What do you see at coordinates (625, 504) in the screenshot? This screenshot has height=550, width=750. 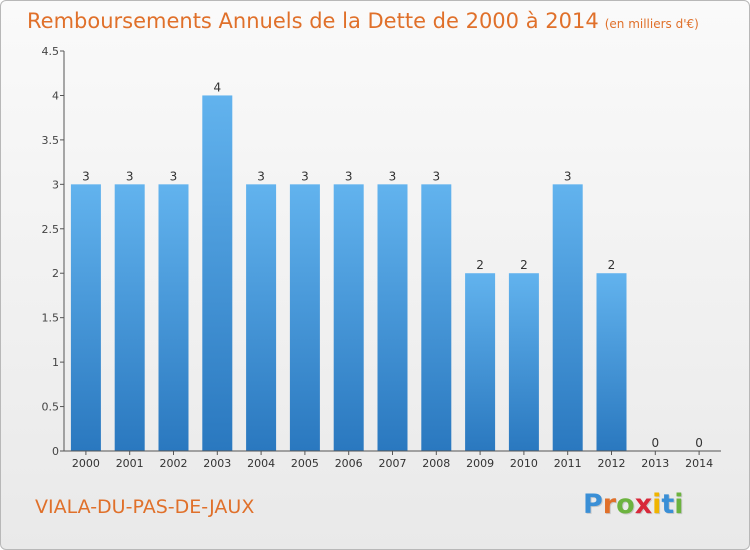 I see `logo-letter: o` at bounding box center [625, 504].